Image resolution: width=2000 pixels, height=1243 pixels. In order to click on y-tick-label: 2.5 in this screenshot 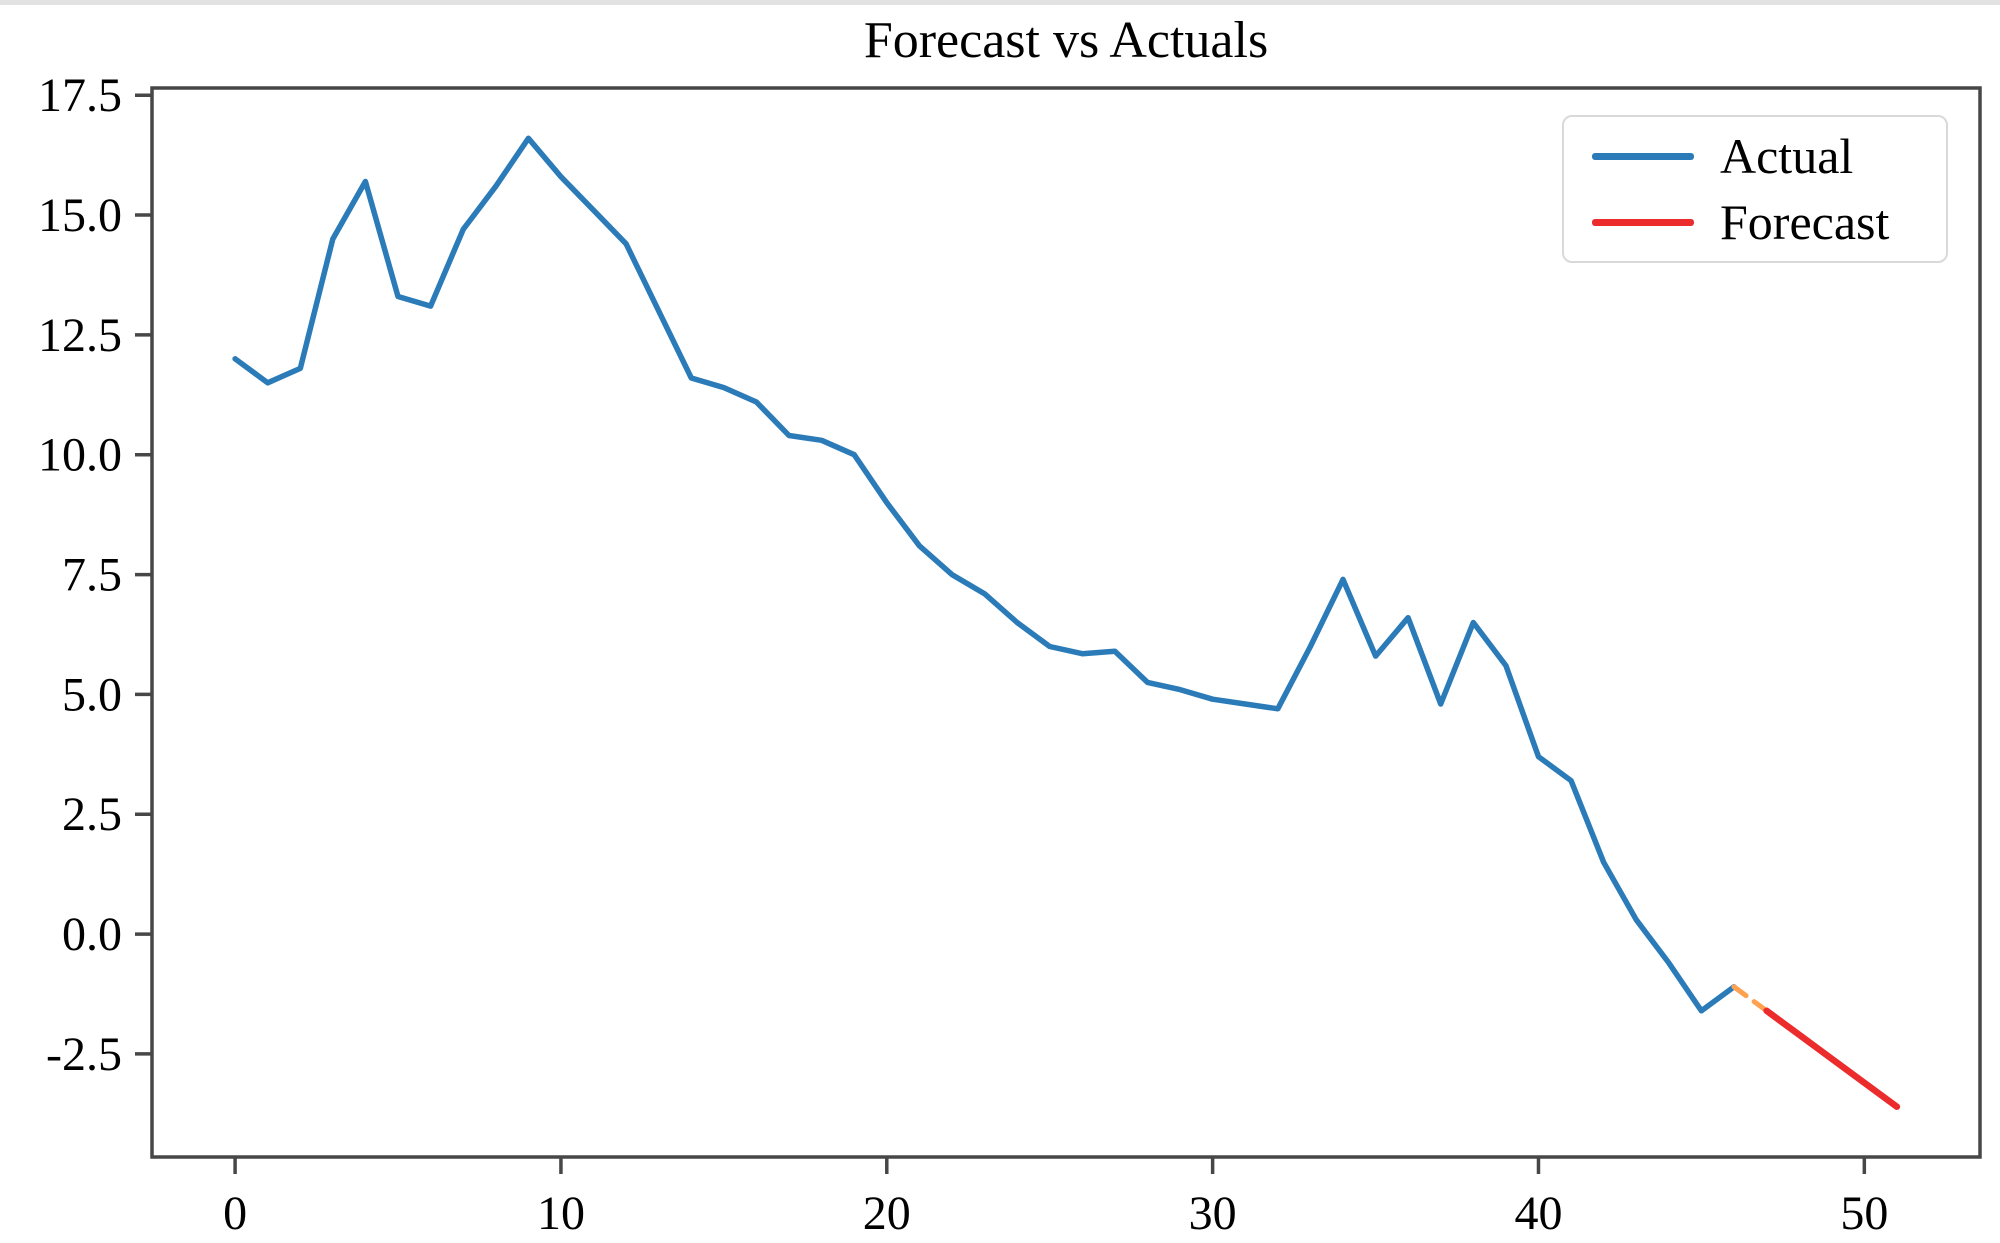, I will do `click(92, 814)`.